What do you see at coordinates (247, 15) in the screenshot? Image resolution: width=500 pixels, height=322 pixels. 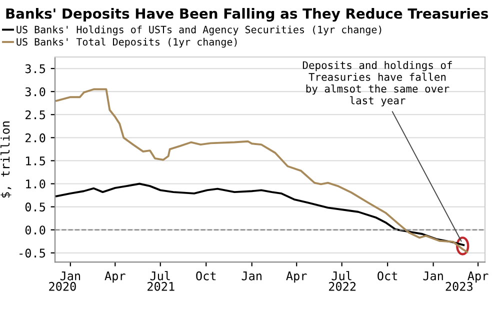 I see `chart-title: Banks' Deposits Have Been Falling as They Reduce Treasuries` at bounding box center [247, 15].